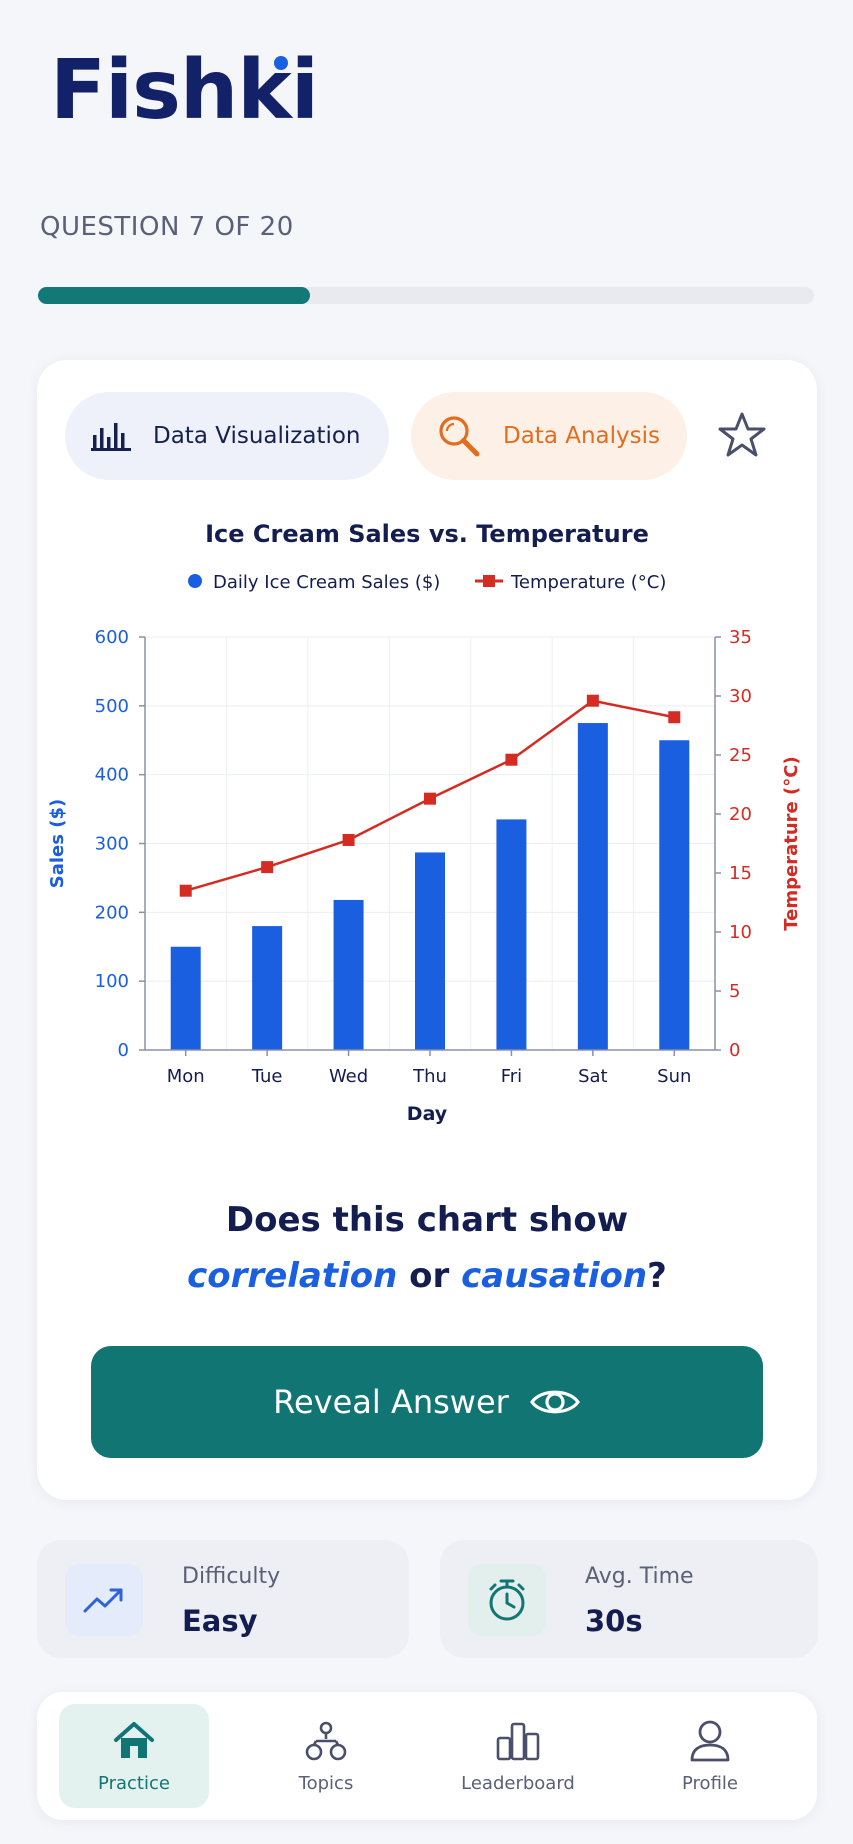  I want to click on y2-tick-label: 10, so click(740, 932).